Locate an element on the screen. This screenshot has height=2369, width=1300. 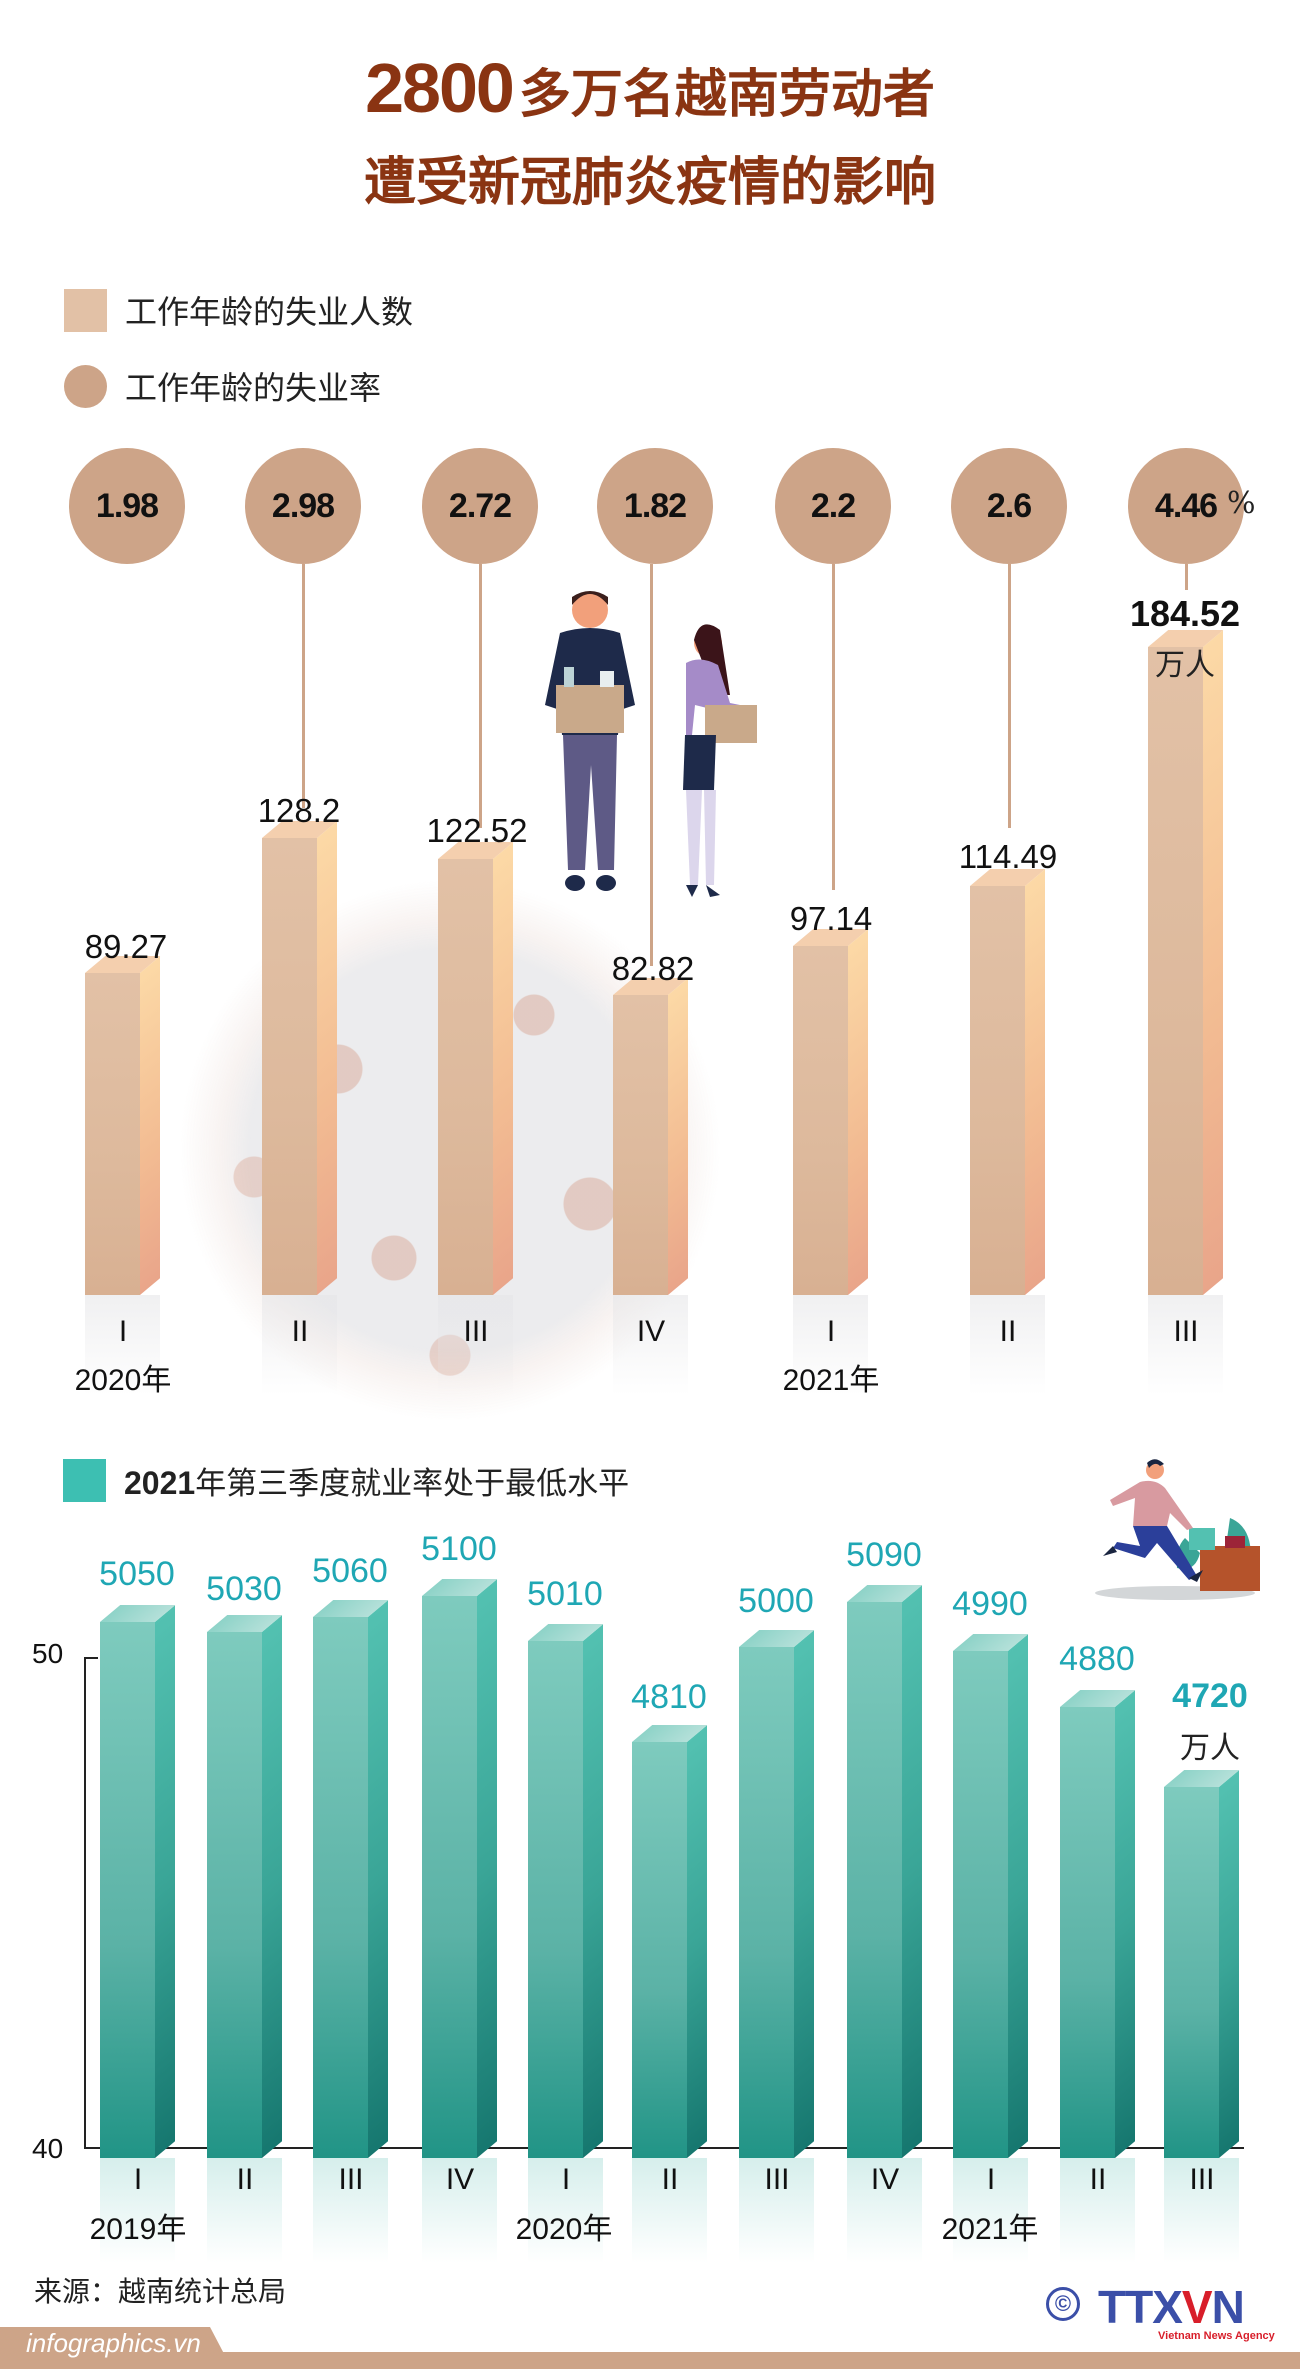
legend-label: 2021年第三季度就业率处于最低水平 is located at coordinates (377, 1483).